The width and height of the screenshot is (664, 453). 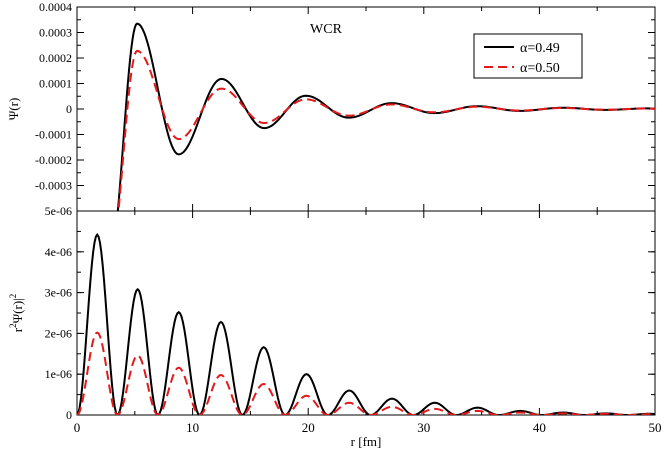 What do you see at coordinates (53, 160) in the screenshot?
I see `top-ytick-label: -0.0002` at bounding box center [53, 160].